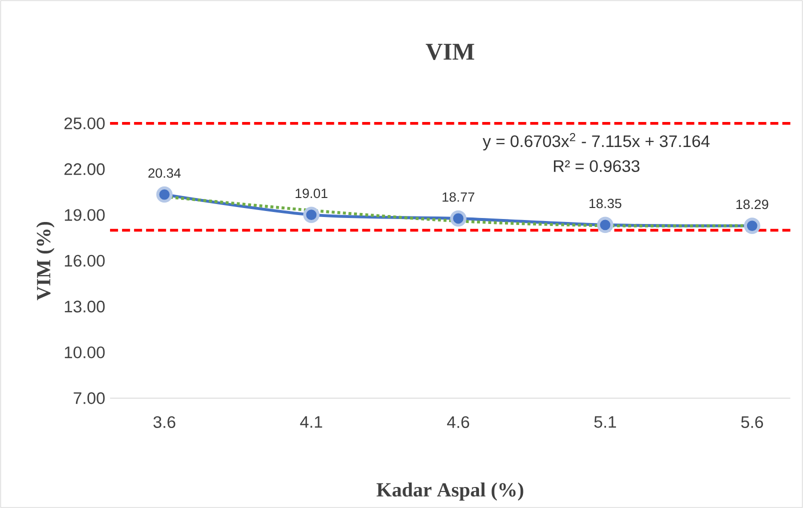  What do you see at coordinates (605, 422) in the screenshot?
I see `x-tick-label: 5.1` at bounding box center [605, 422].